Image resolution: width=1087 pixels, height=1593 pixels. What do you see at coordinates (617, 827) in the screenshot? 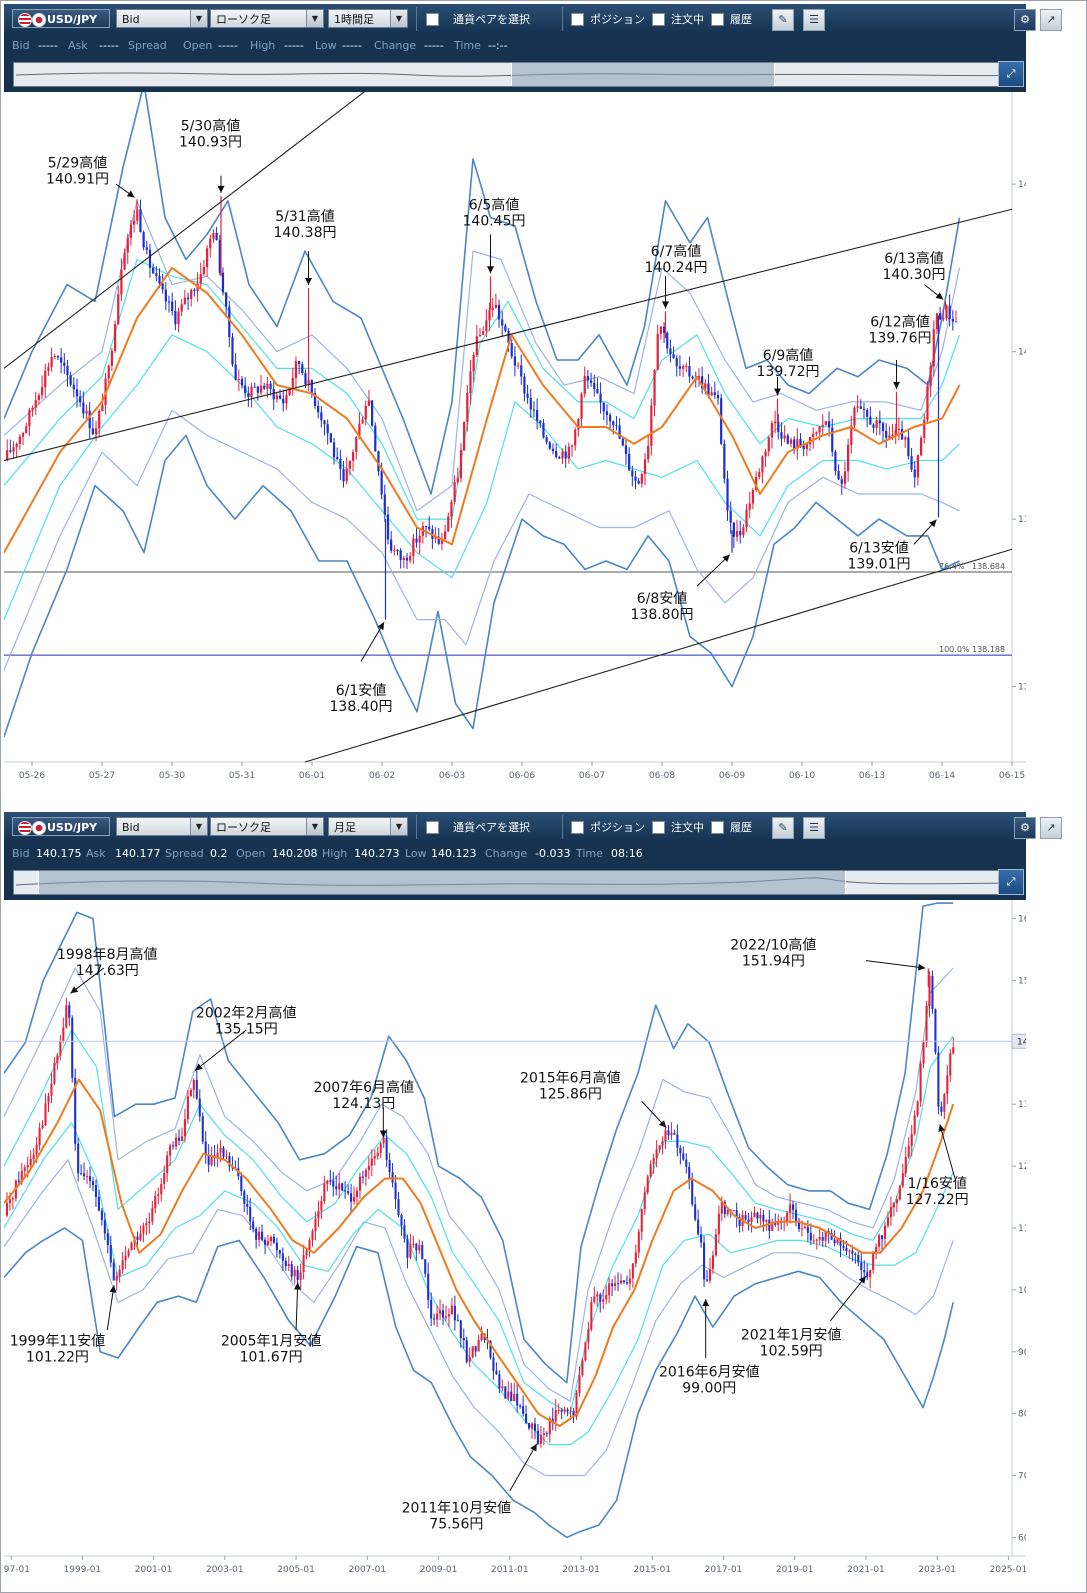
I see `position-label: ポジション` at bounding box center [617, 827].